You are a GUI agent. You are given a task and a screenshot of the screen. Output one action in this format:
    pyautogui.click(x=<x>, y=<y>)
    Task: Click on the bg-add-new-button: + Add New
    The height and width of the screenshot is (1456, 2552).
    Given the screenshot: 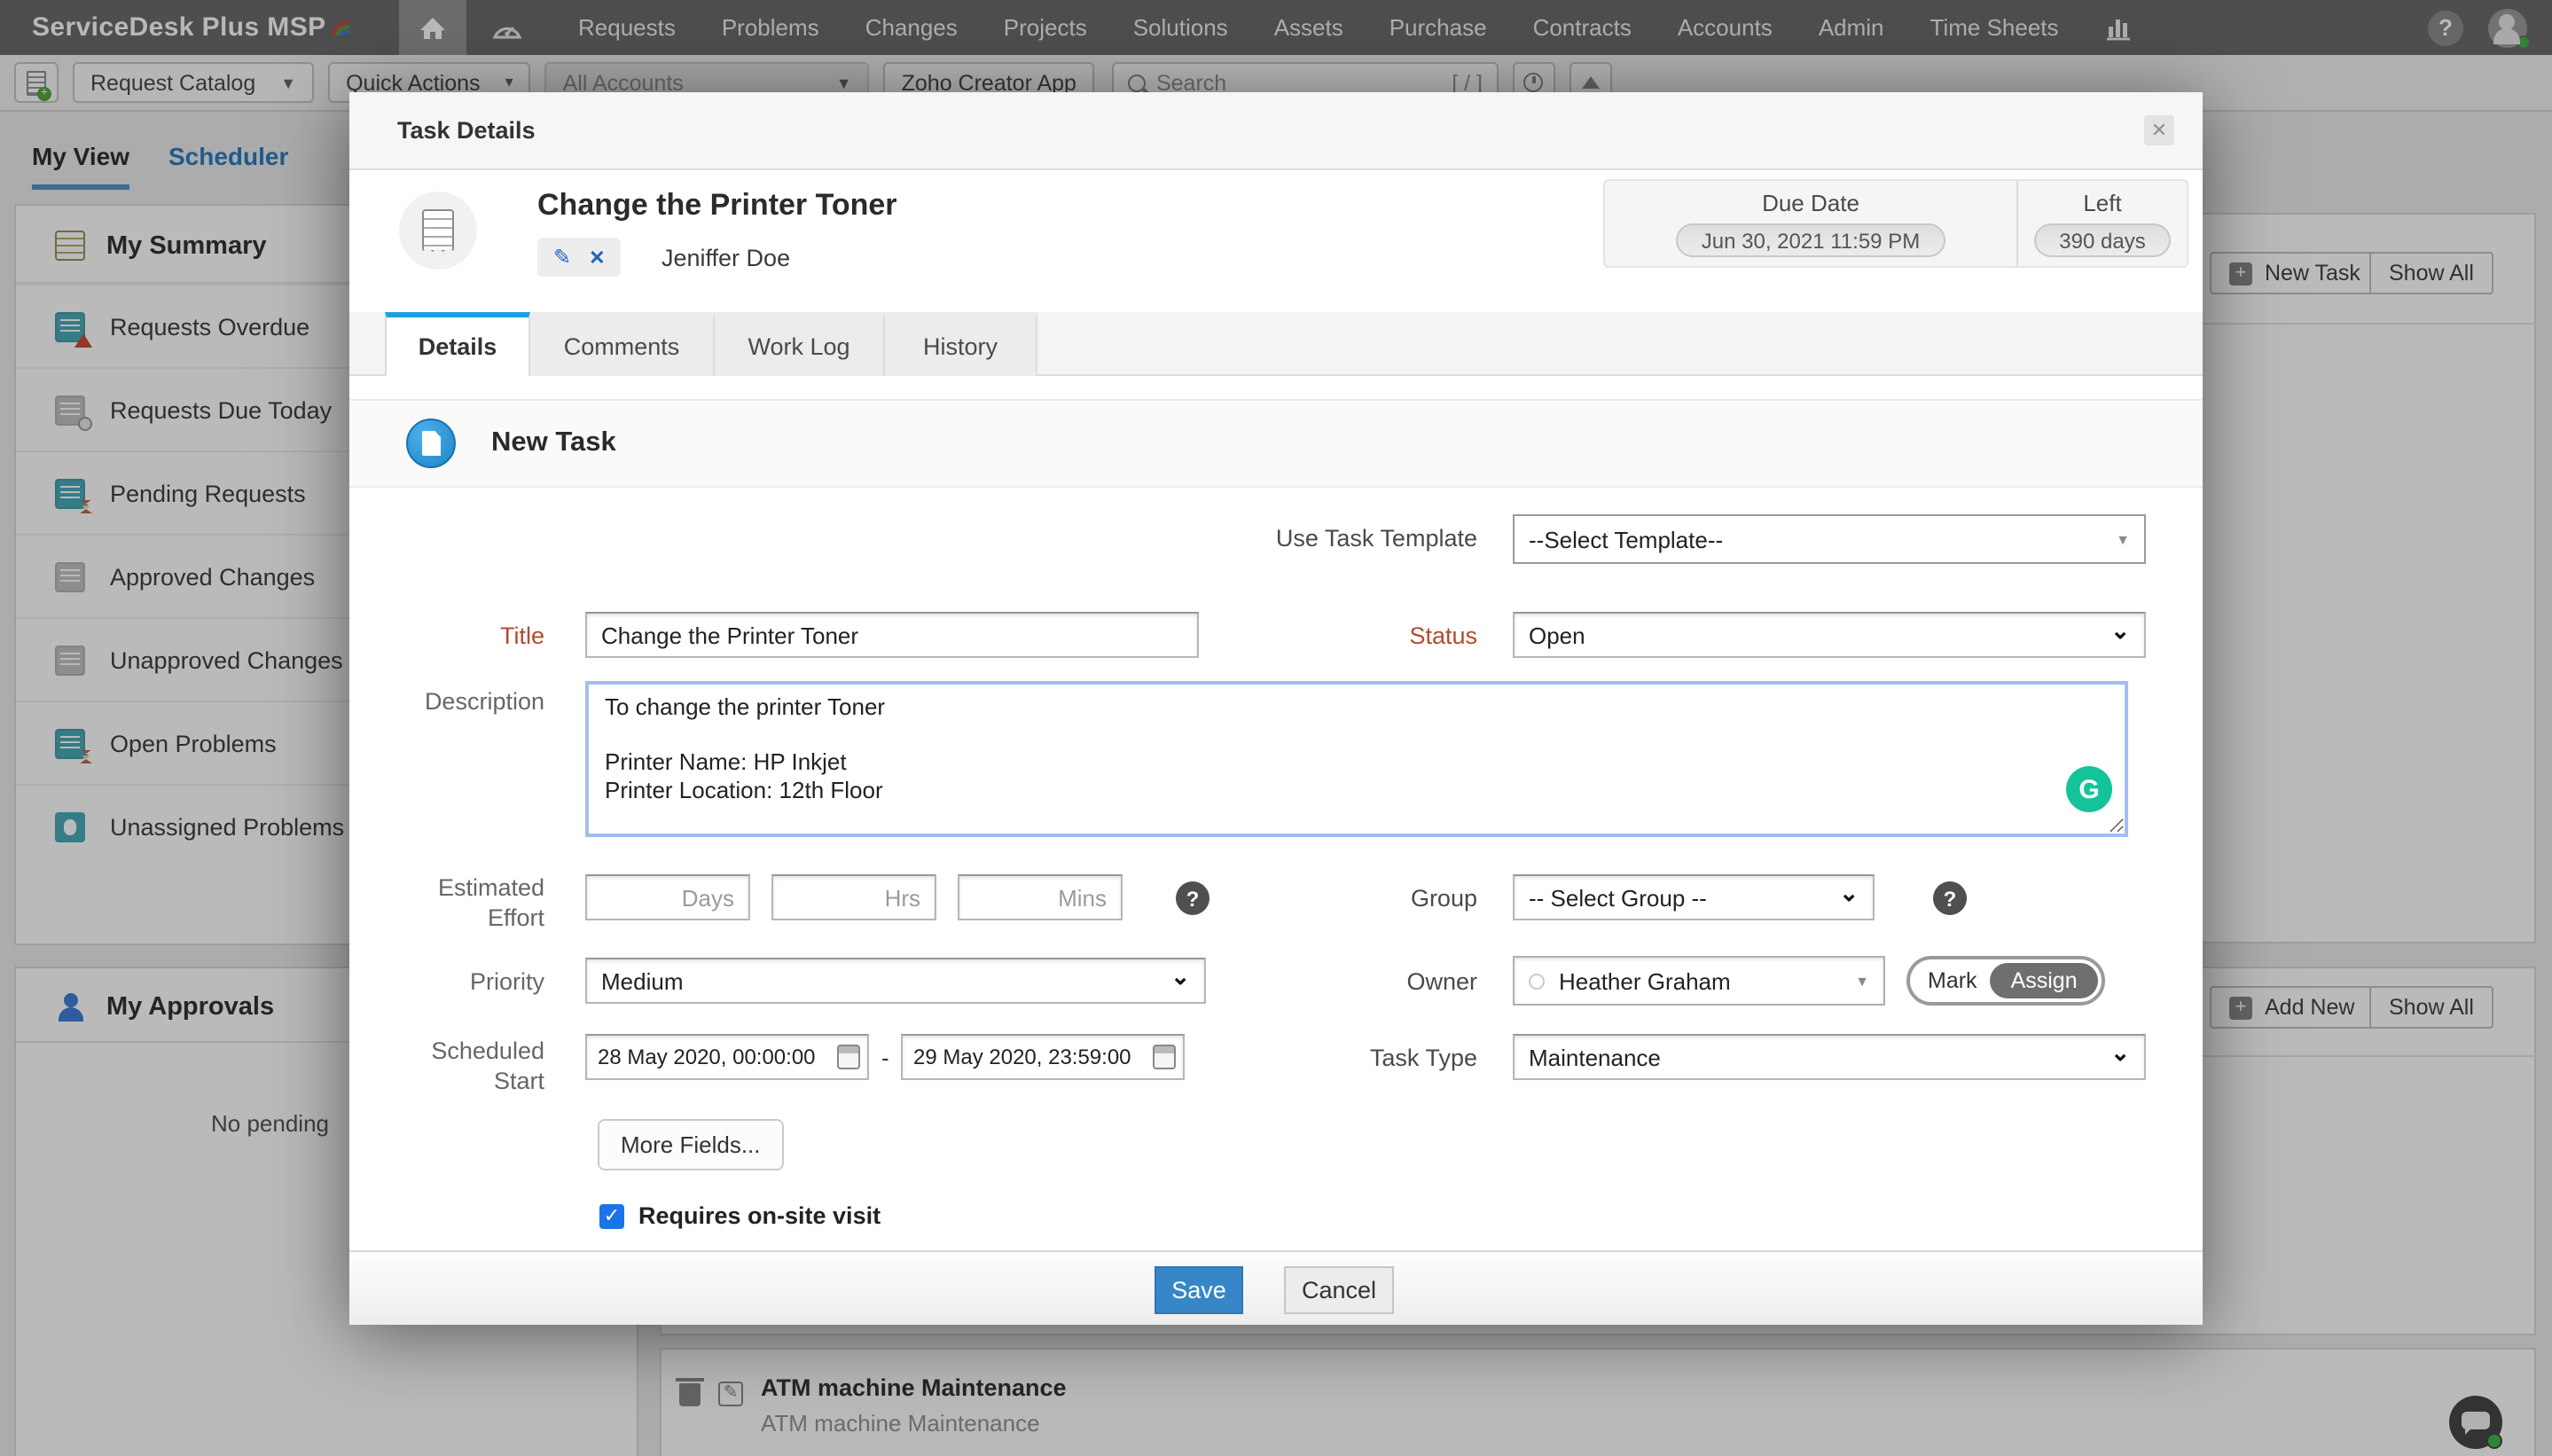 What is the action you would take?
    pyautogui.click(x=2292, y=1007)
    